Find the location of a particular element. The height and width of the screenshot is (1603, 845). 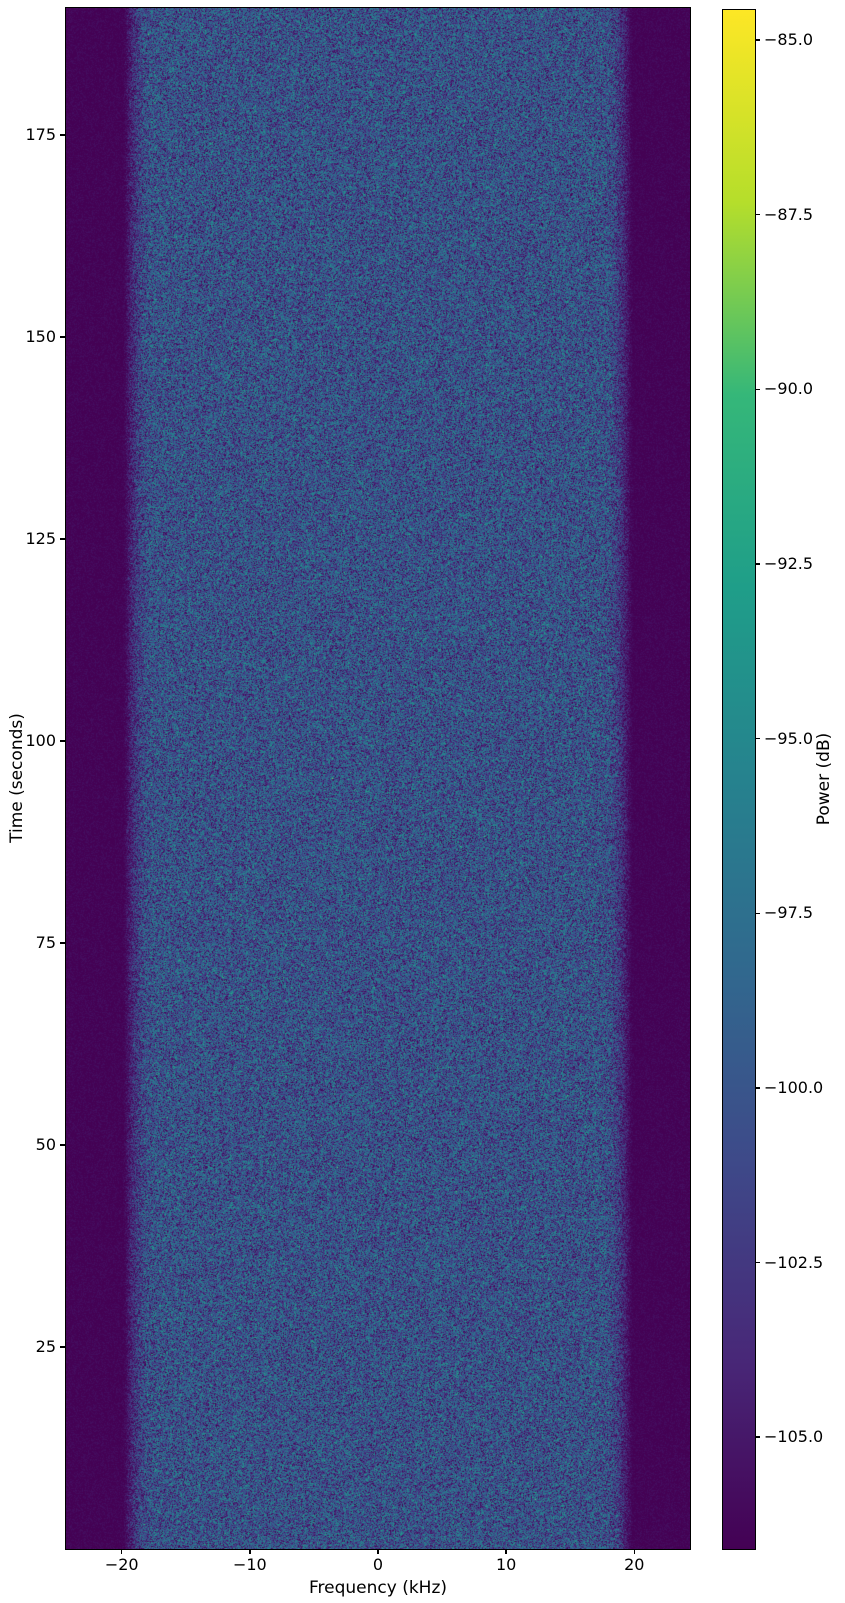

y-tick-label: 50 is located at coordinates (45, 1144).